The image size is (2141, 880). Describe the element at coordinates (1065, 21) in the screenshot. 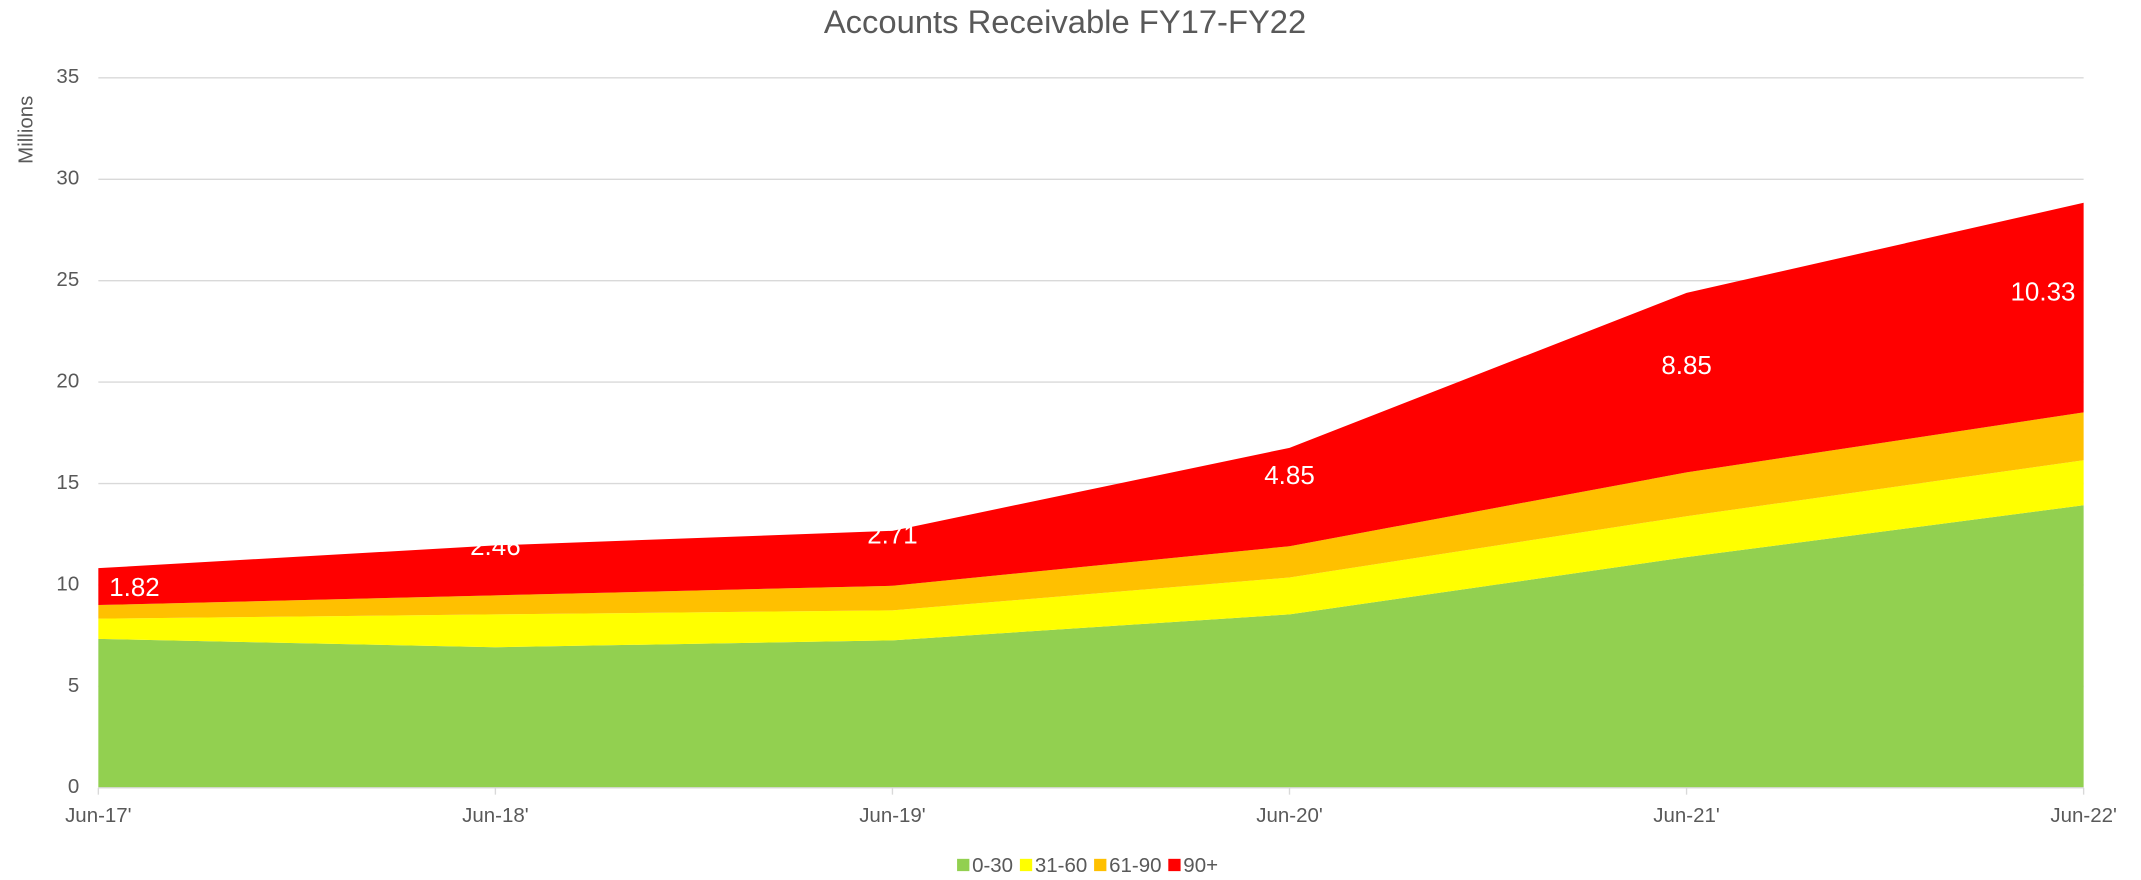

I see `chart-title: Accounts Receivable FY17-FY22` at that location.